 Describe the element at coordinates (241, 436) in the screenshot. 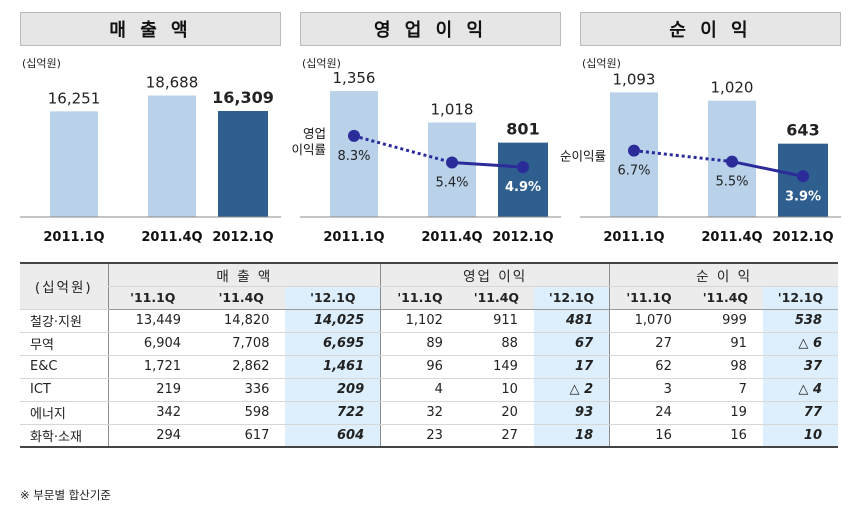

I see `table-cell: 617` at that location.